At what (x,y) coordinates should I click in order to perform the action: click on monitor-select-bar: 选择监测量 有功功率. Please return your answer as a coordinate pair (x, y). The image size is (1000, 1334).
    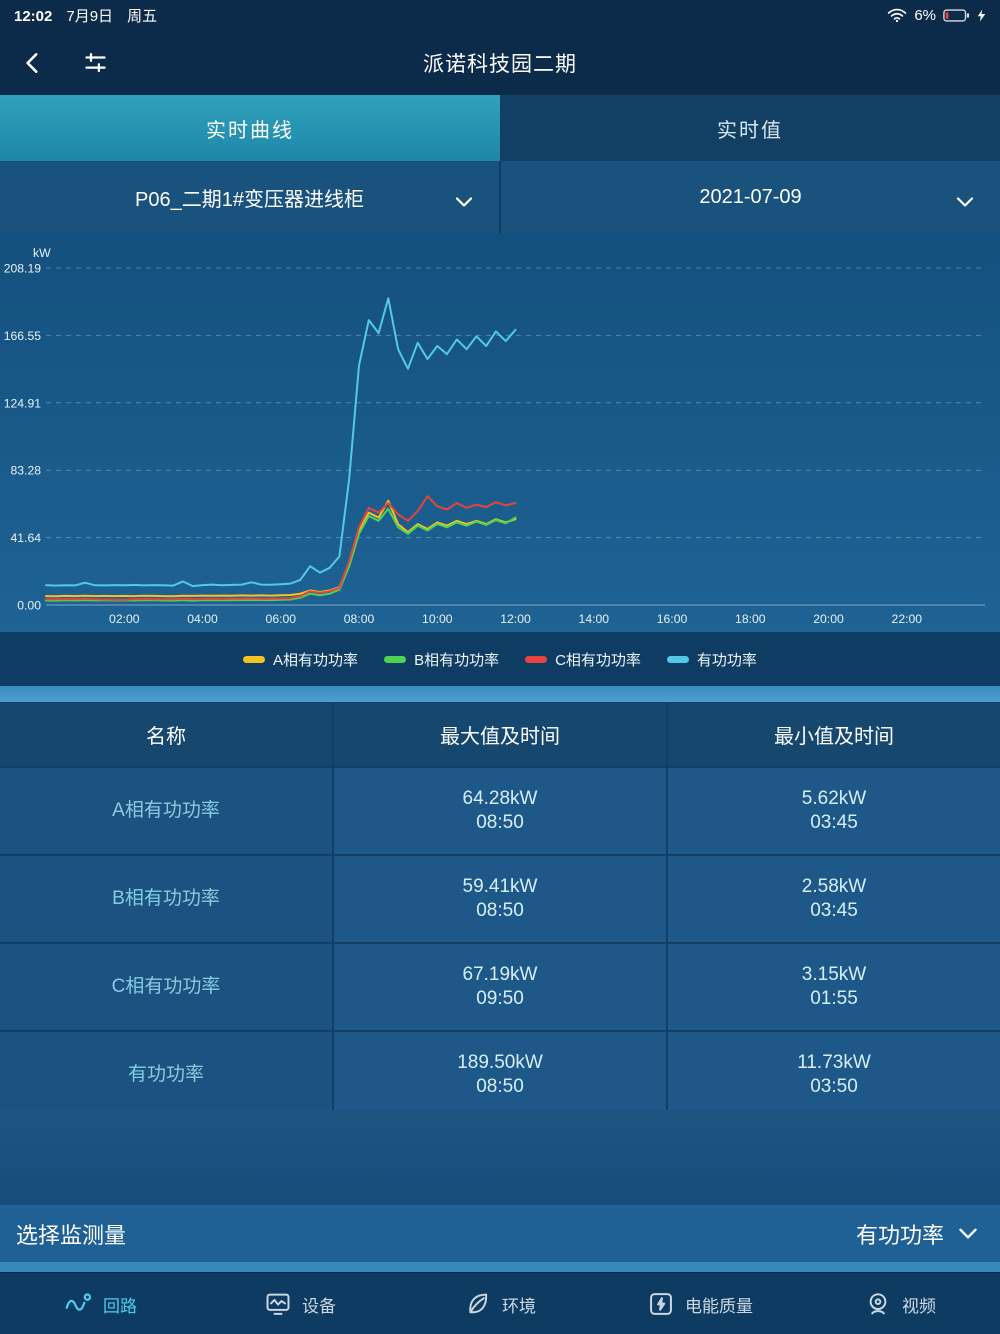
    Looking at the image, I should click on (500, 1233).